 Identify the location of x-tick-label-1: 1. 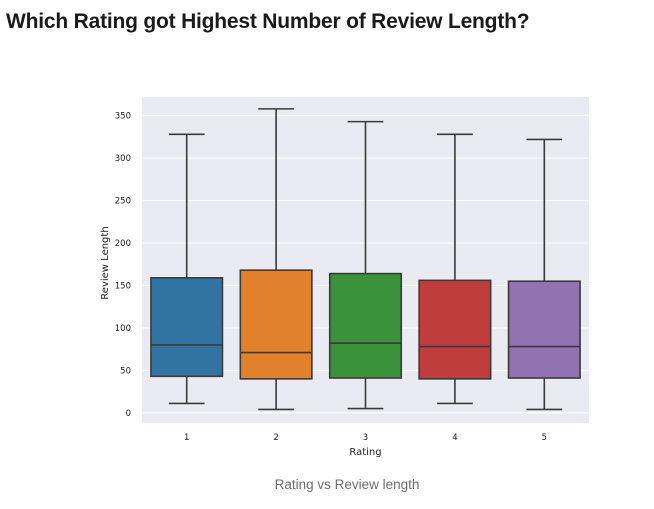
(186, 438).